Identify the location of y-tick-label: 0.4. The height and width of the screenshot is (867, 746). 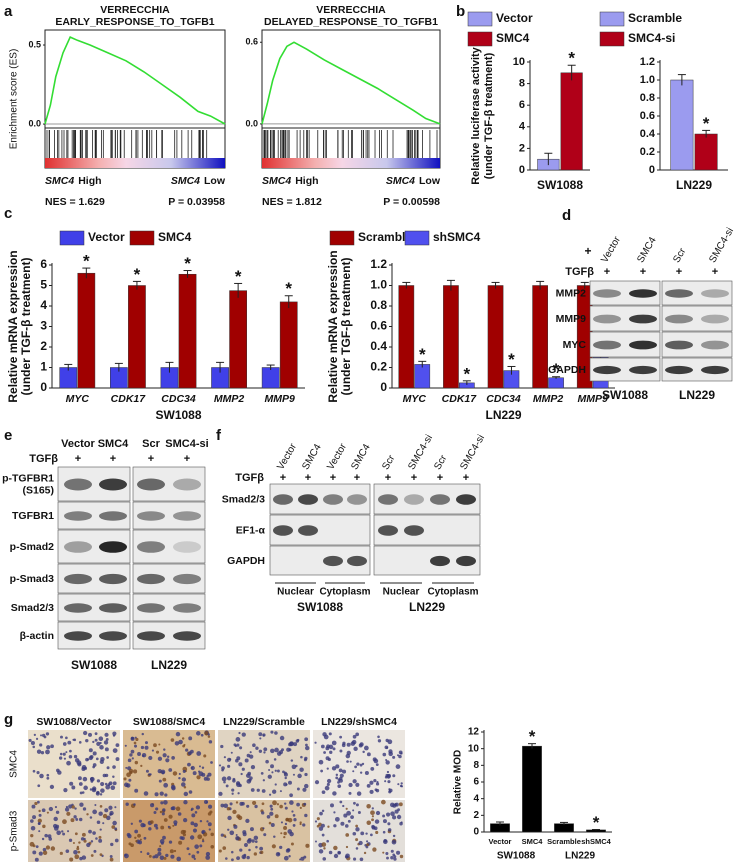
(648, 134).